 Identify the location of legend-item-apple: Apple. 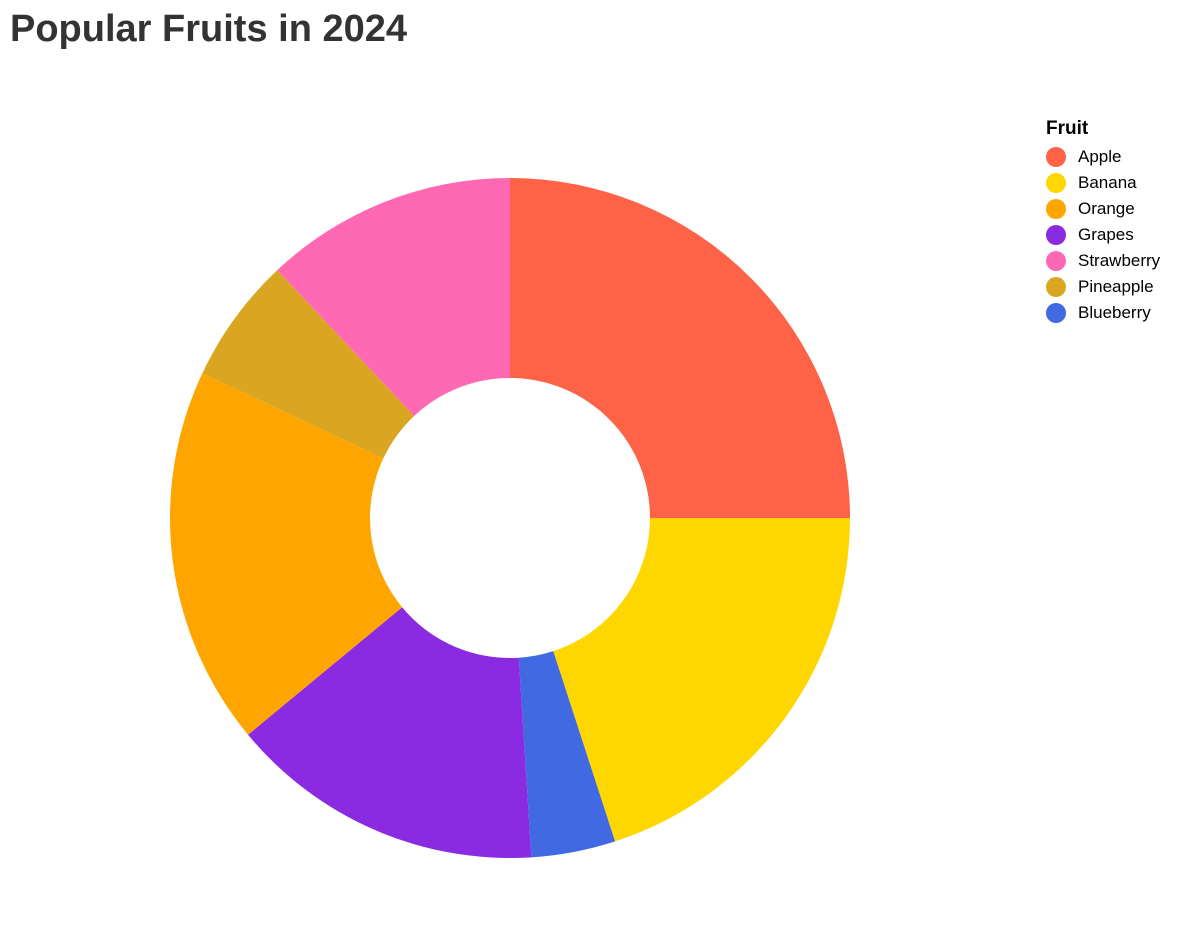
(1103, 157).